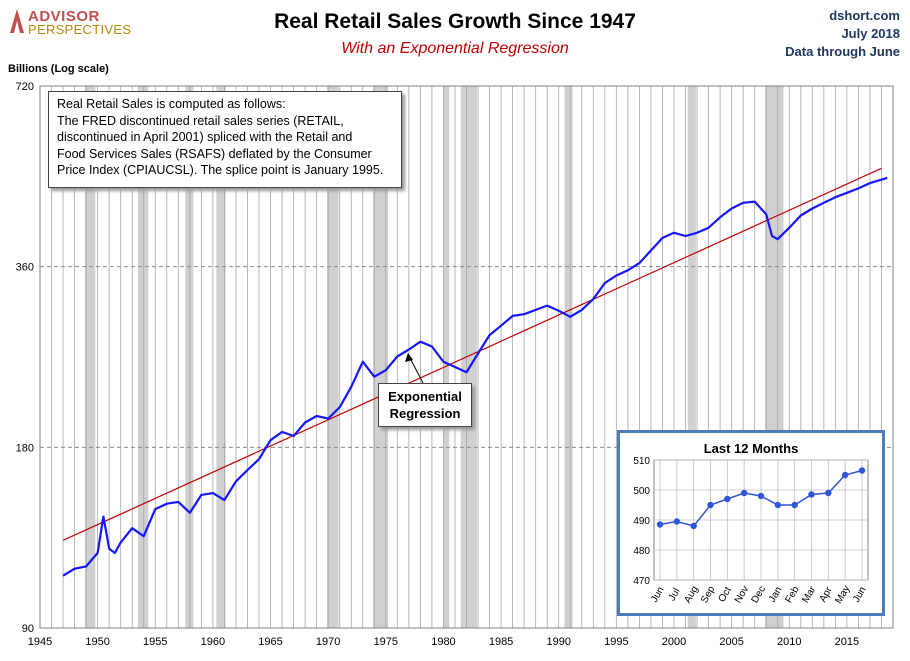 The height and width of the screenshot is (661, 910). Describe the element at coordinates (842, 51) in the screenshot. I see `source-data-through: Data through June` at that location.